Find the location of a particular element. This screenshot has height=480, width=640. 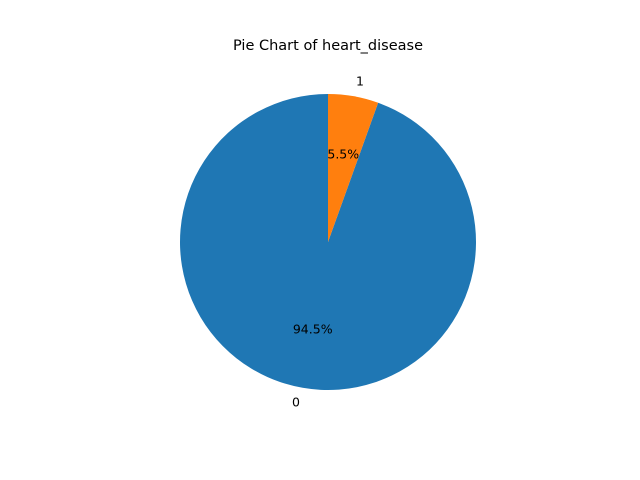

slice-label-0: 0 is located at coordinates (296, 401).